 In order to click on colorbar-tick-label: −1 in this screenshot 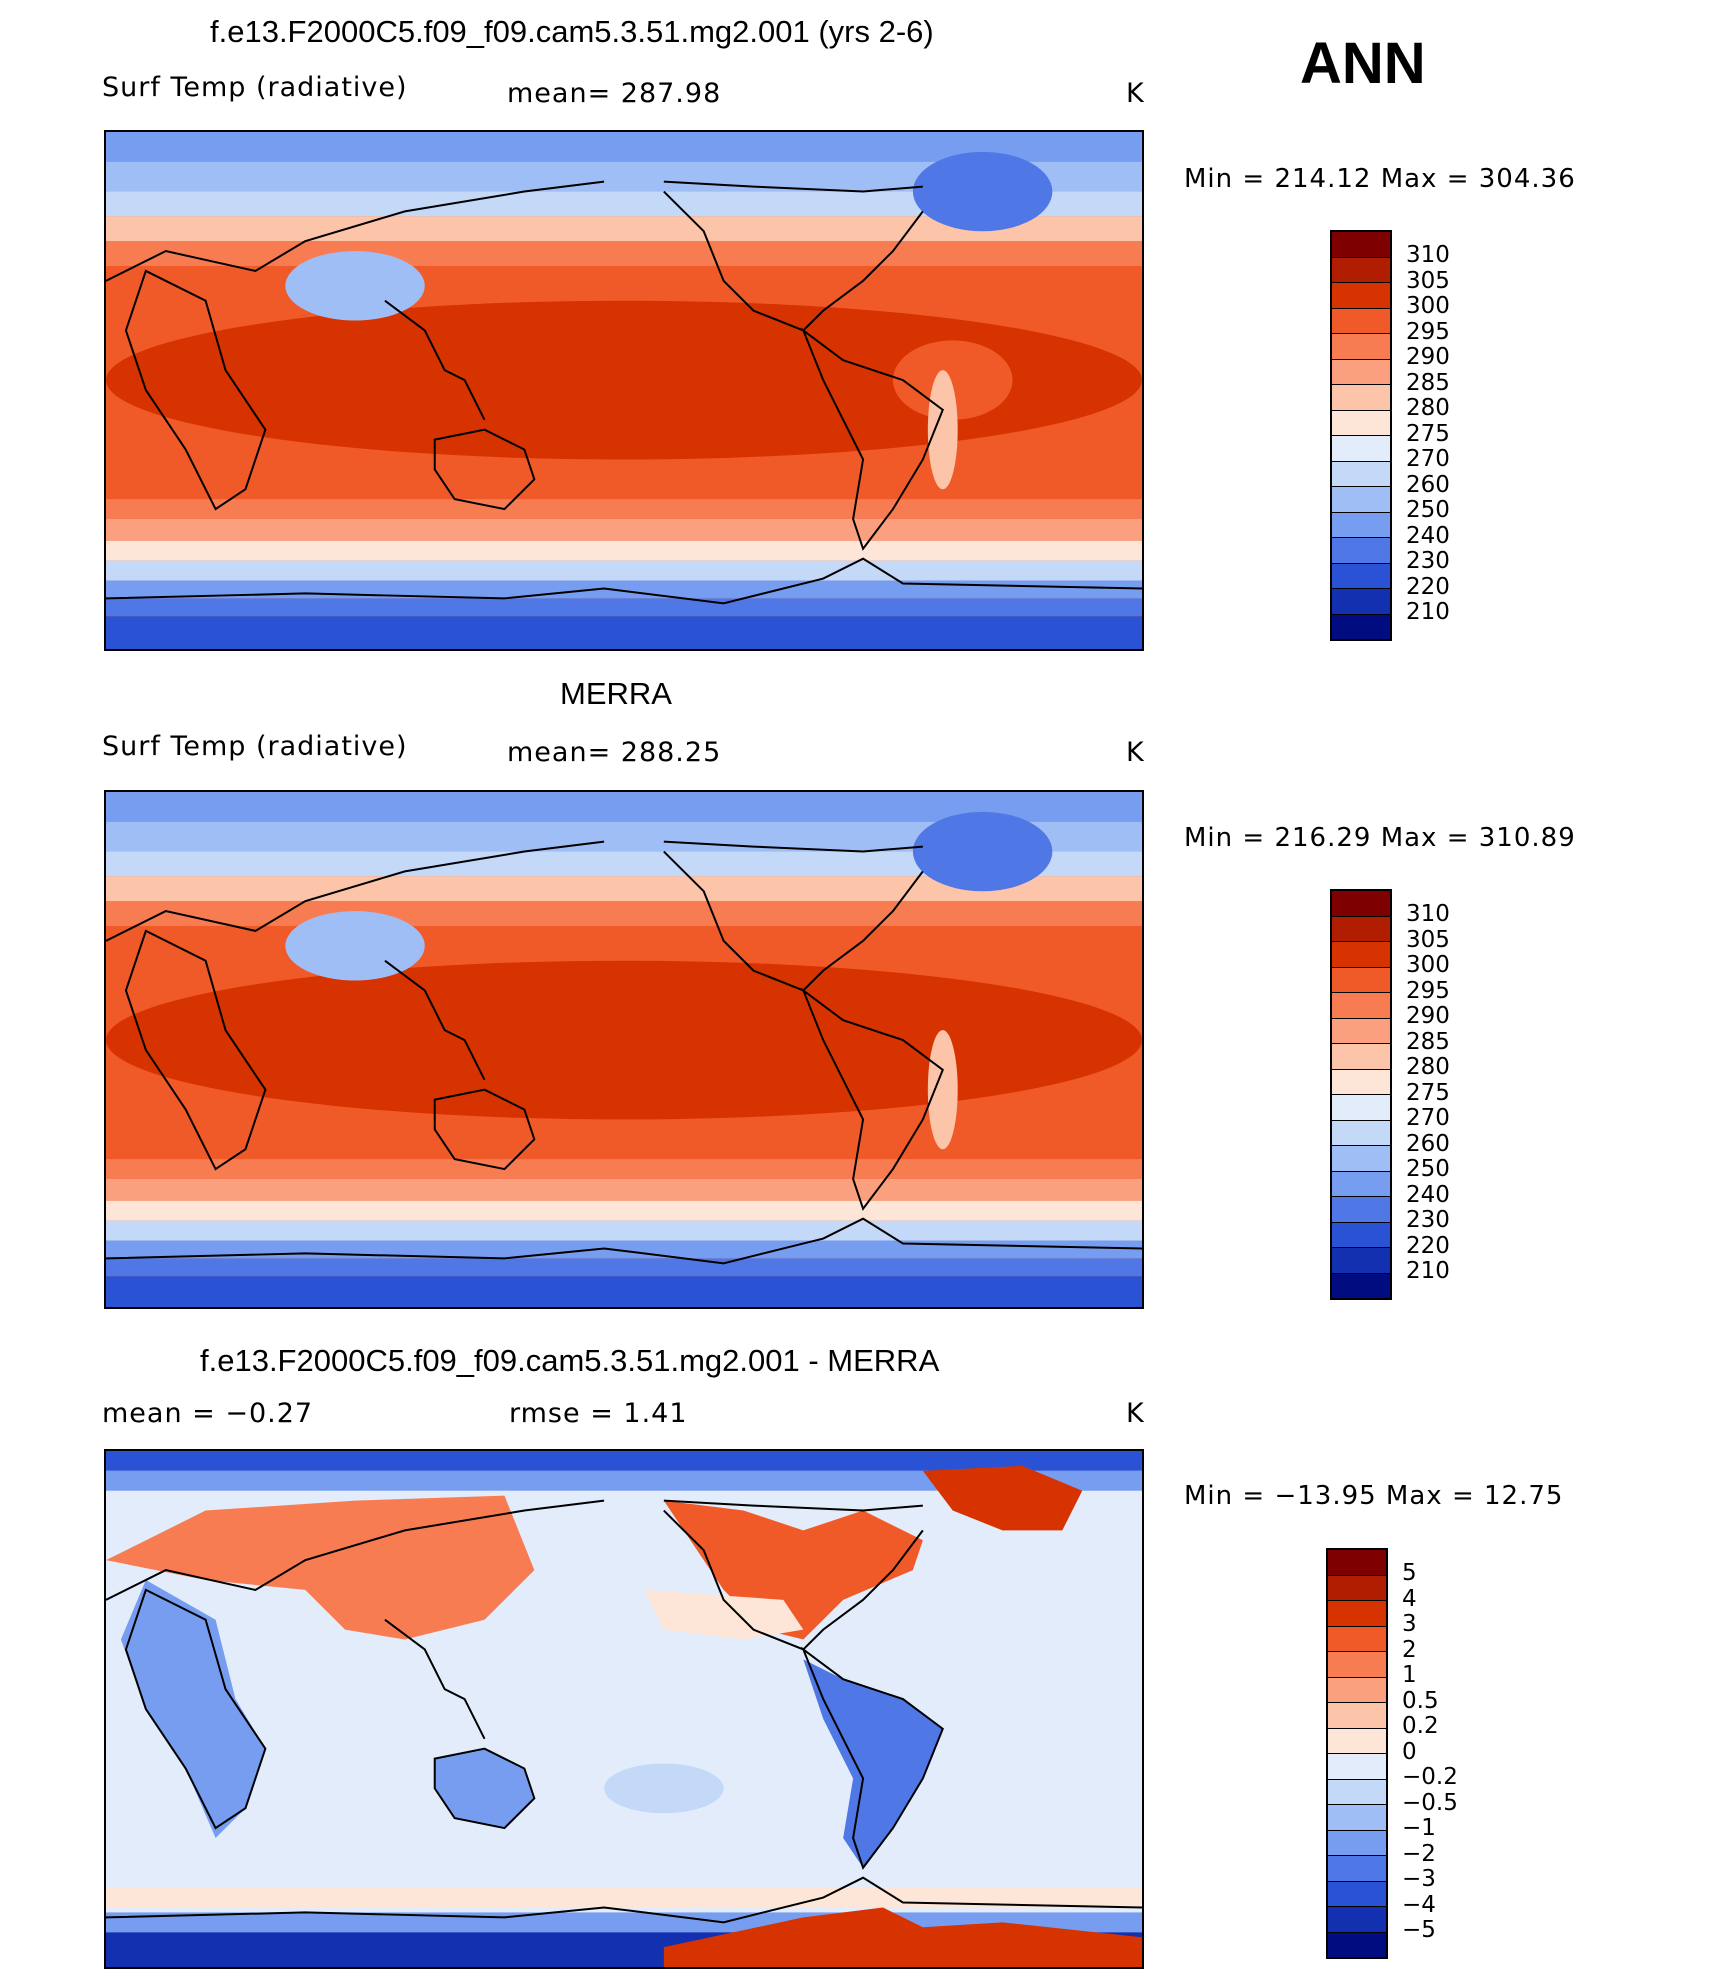, I will do `click(1419, 1828)`.